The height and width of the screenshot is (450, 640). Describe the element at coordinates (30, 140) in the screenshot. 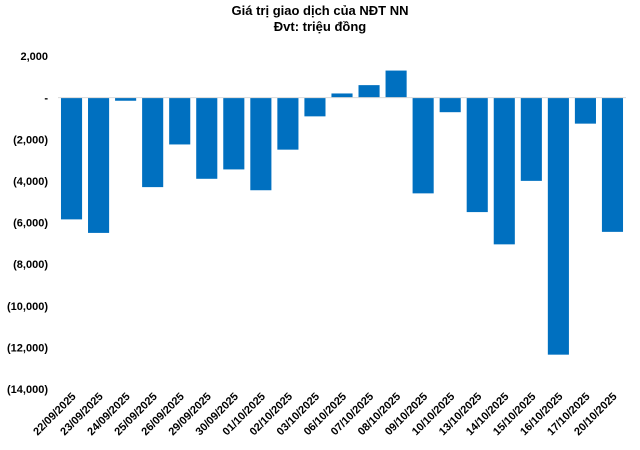

I see `y-tick-label: (2,000)` at that location.